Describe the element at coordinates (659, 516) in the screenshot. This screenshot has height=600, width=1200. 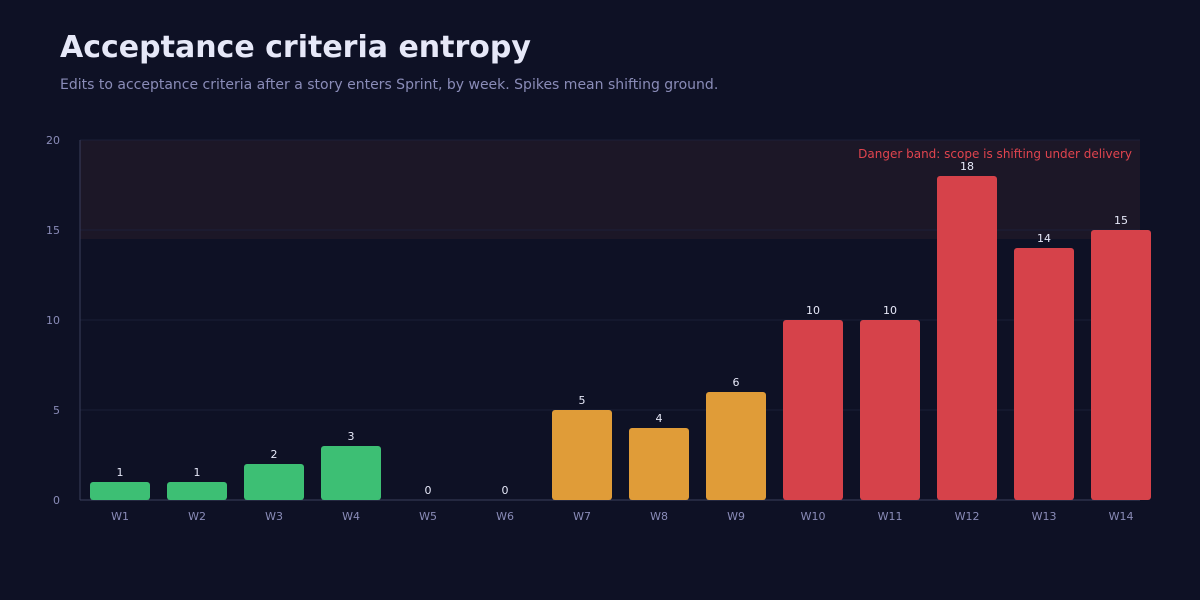
I see `x-tick-label-w8: W8` at that location.